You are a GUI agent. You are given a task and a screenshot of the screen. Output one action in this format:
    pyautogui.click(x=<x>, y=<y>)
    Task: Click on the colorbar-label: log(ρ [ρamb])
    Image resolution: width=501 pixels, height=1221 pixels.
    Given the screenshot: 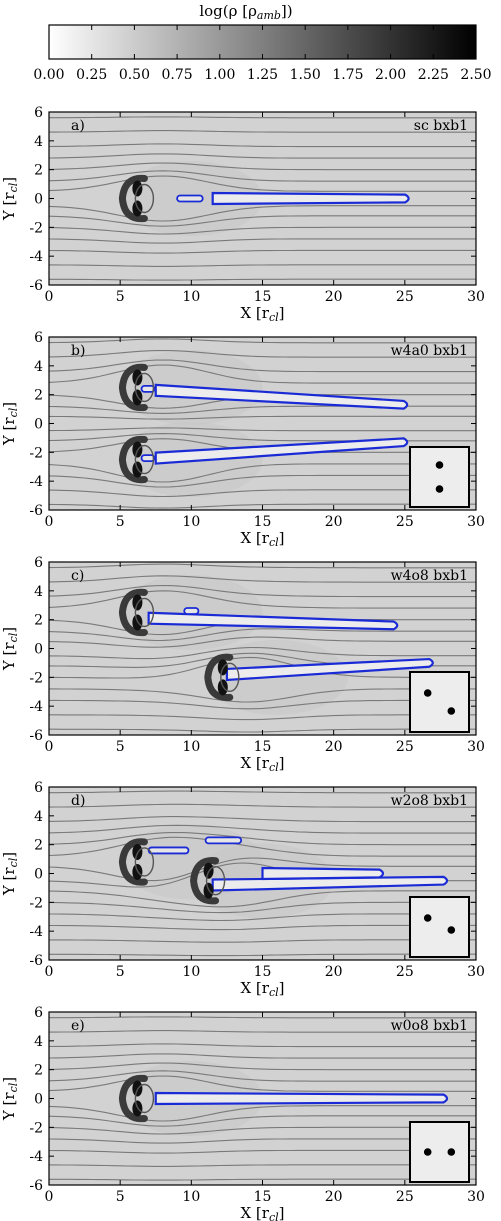 What is the action you would take?
    pyautogui.click(x=245, y=12)
    